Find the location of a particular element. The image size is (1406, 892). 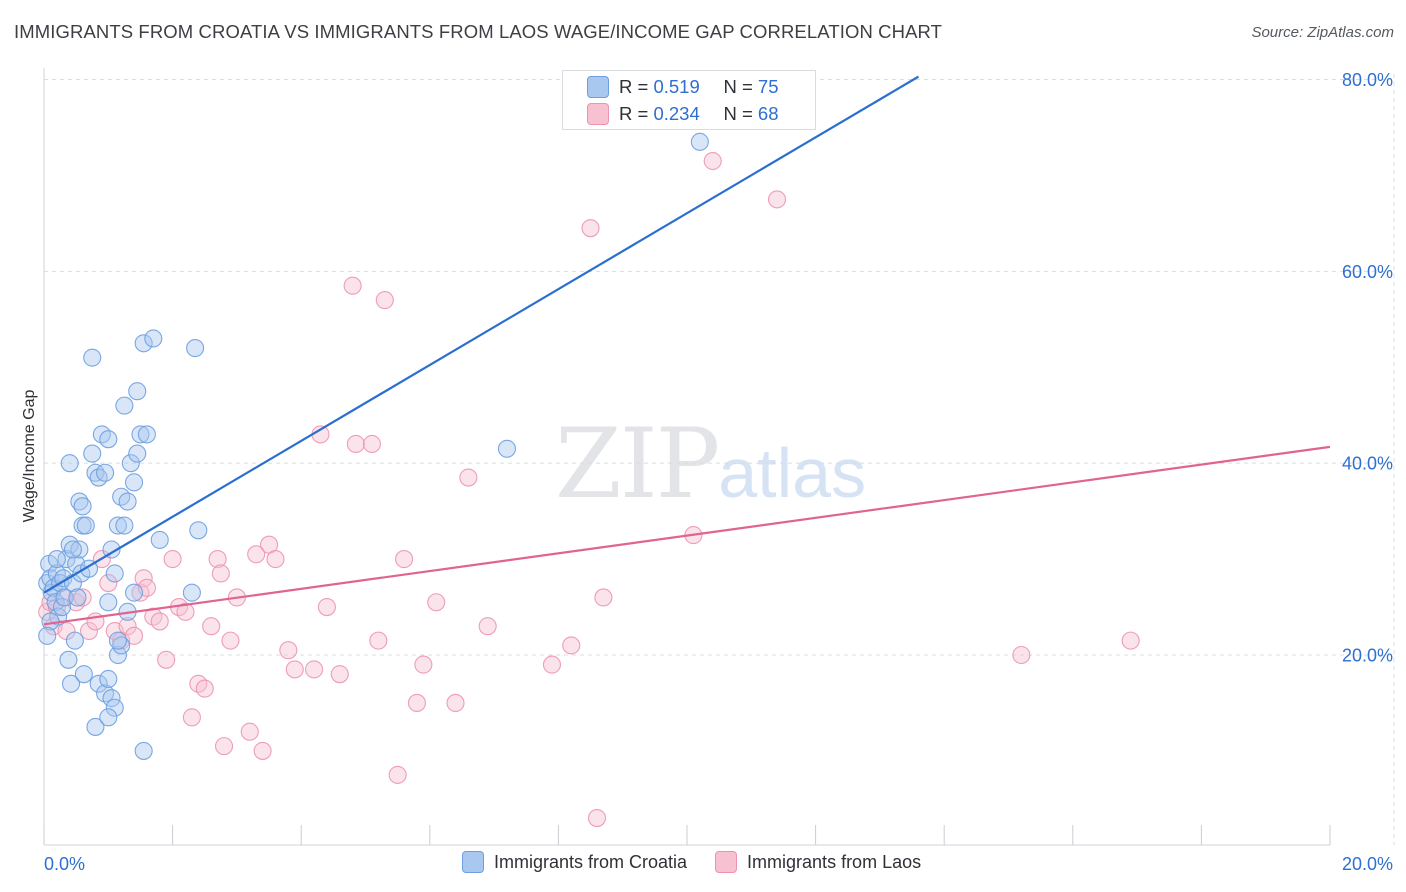

croatia-n-value: 75 is located at coordinates (768, 86).